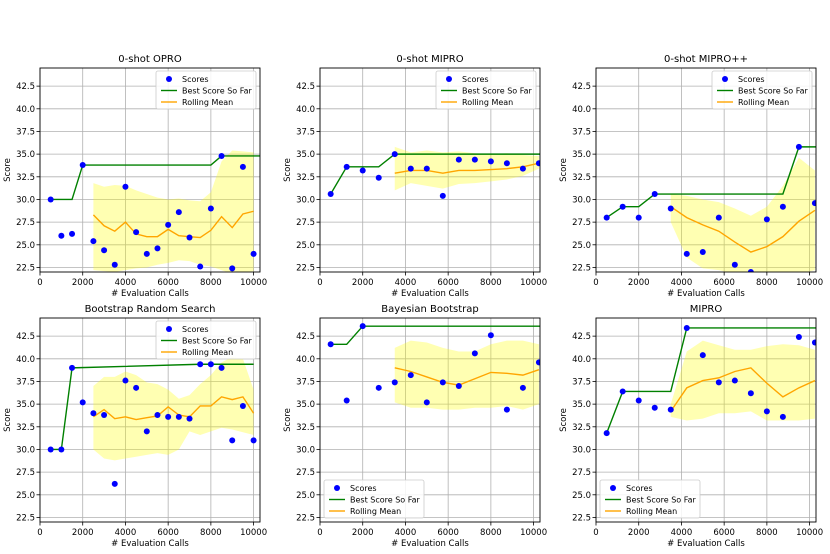  What do you see at coordinates (429, 59) in the screenshot?
I see `chart-title: 0-shot MIPRO` at bounding box center [429, 59].